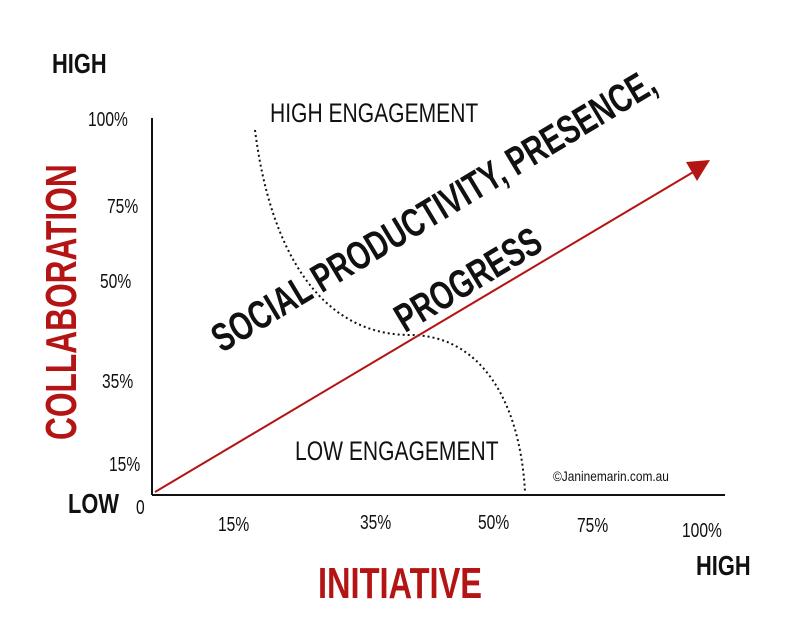  I want to click on low-engagement-label: LOW ENGAGEMENT, so click(397, 451).